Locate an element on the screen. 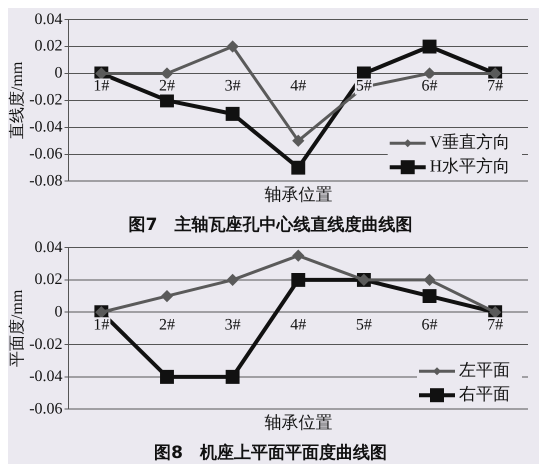 This screenshot has height=473, width=547. legend-label: 右平面 is located at coordinates (484, 394).